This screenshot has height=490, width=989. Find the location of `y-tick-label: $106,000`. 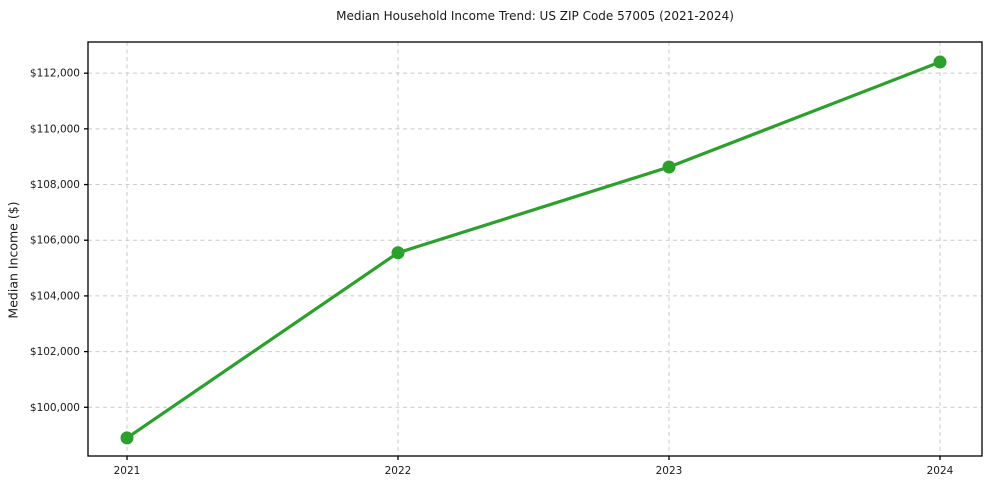

y-tick-label: $106,000 is located at coordinates (55, 241).